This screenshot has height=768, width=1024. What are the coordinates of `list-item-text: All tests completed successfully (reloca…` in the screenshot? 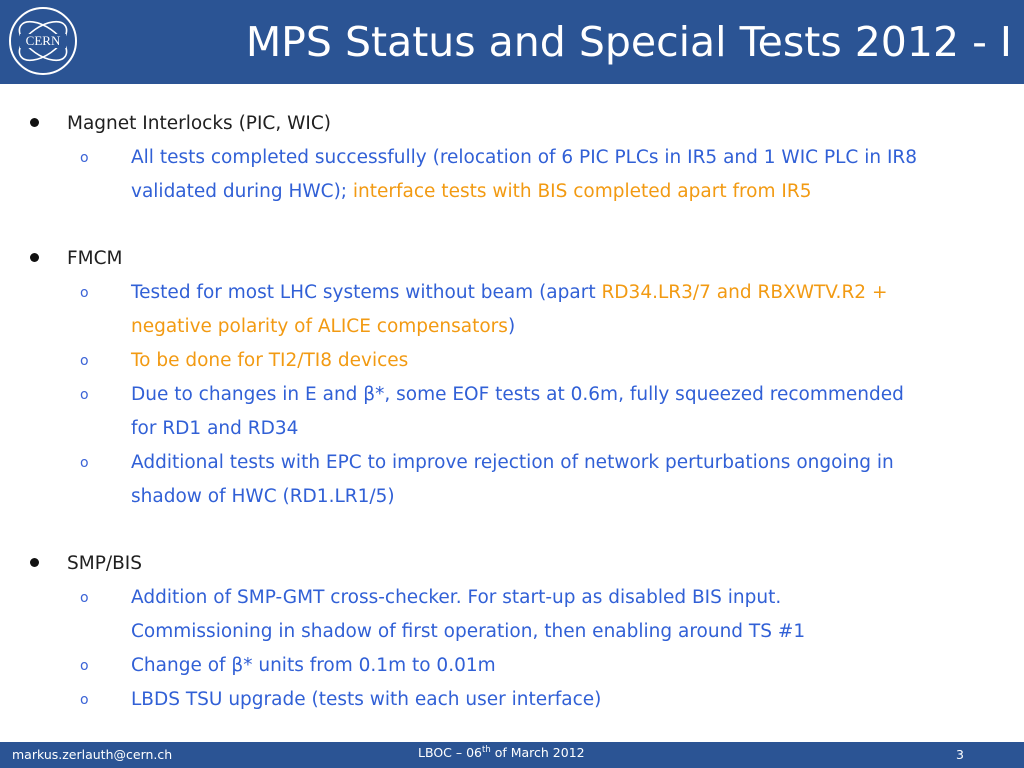 It's located at (524, 174).